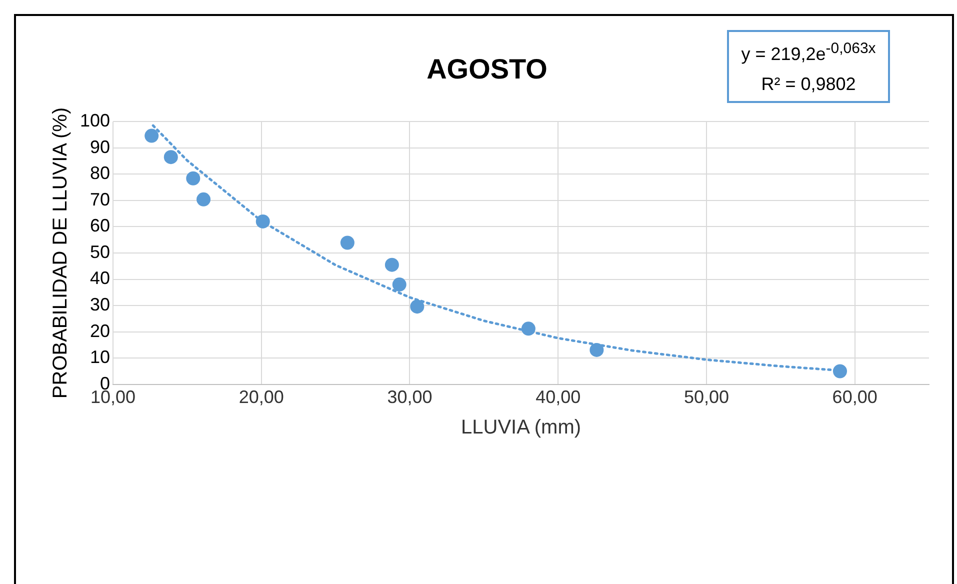  Describe the element at coordinates (100, 330) in the screenshot. I see `y-tick-label: 20` at that location.